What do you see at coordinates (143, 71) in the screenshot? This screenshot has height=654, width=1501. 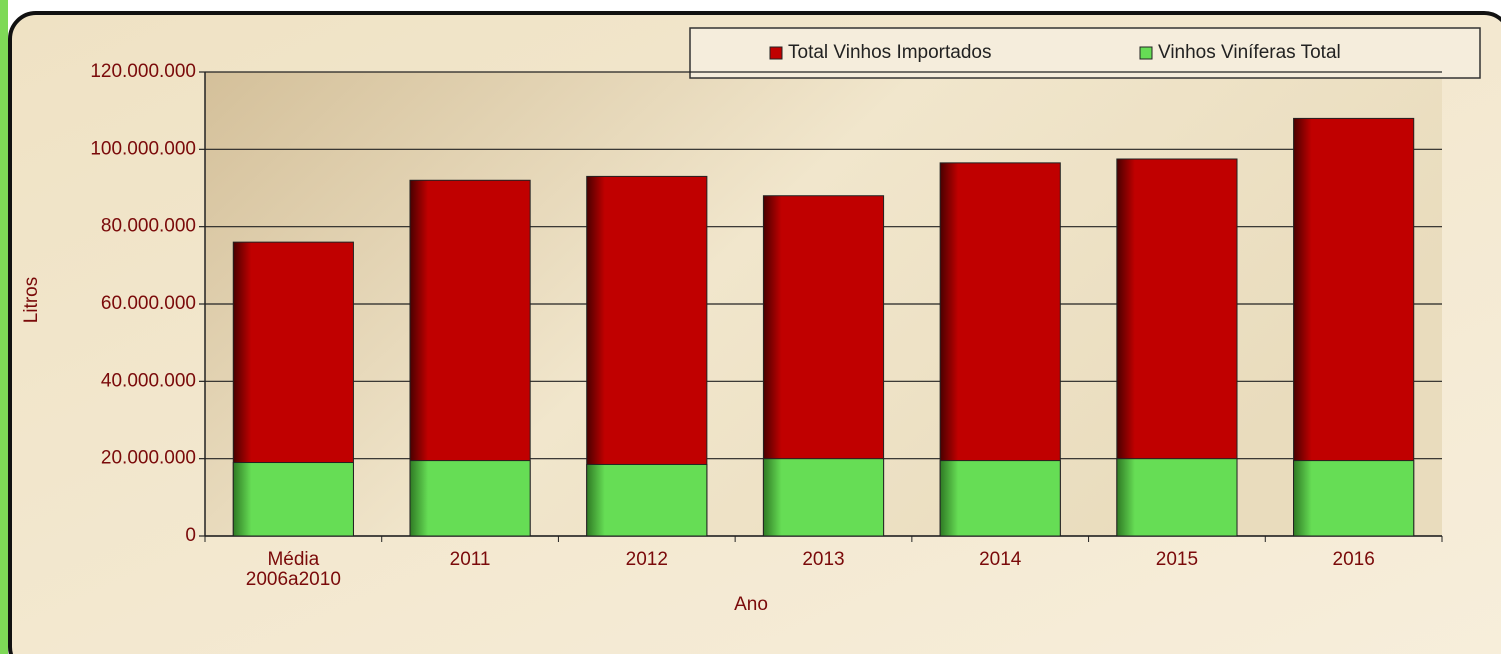 I see `y-tick-label: 120.000.000` at bounding box center [143, 71].